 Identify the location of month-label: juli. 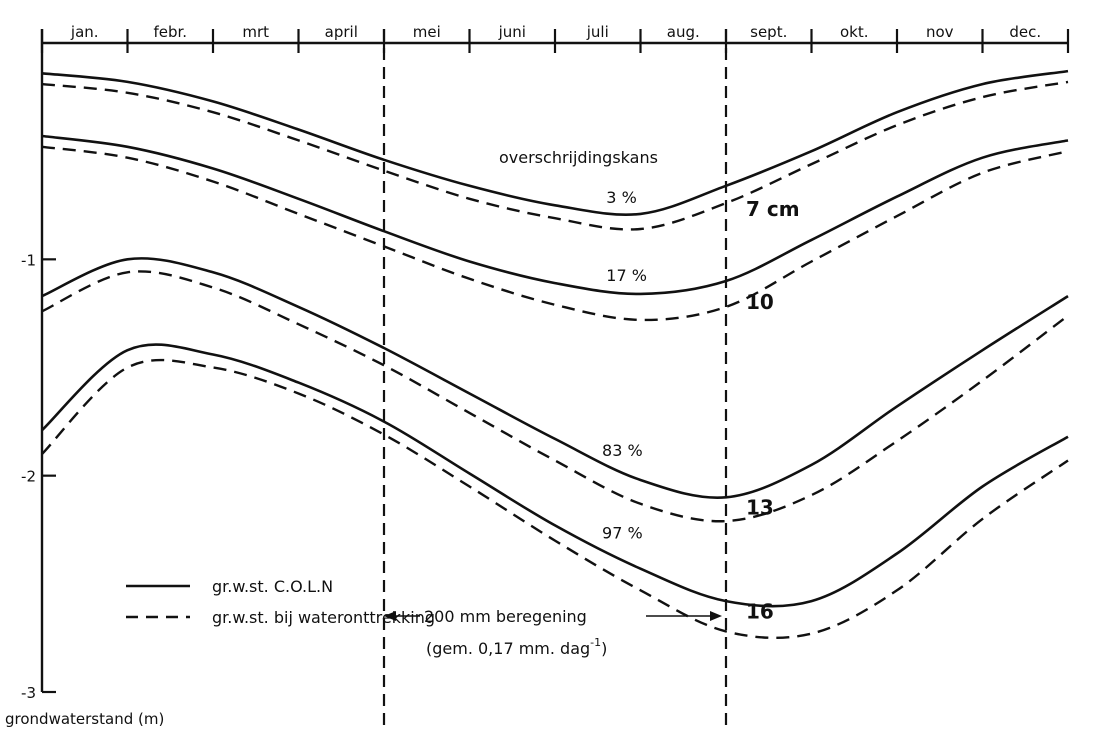
(597, 32).